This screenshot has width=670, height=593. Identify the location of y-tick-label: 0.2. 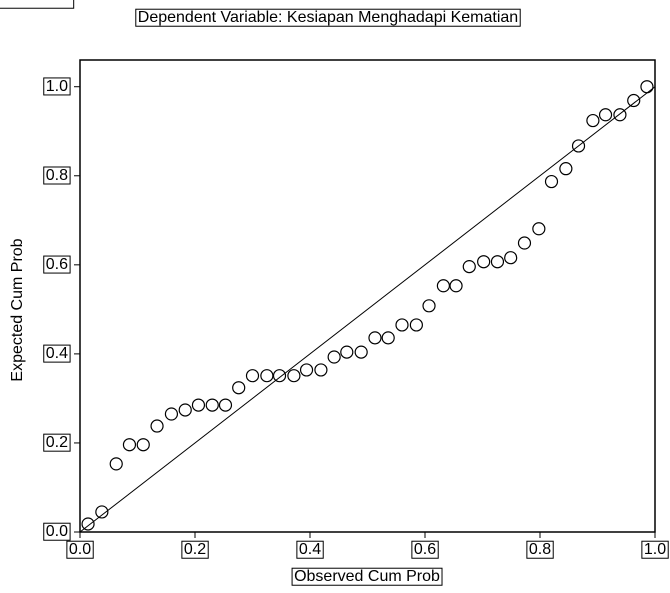
(57, 442).